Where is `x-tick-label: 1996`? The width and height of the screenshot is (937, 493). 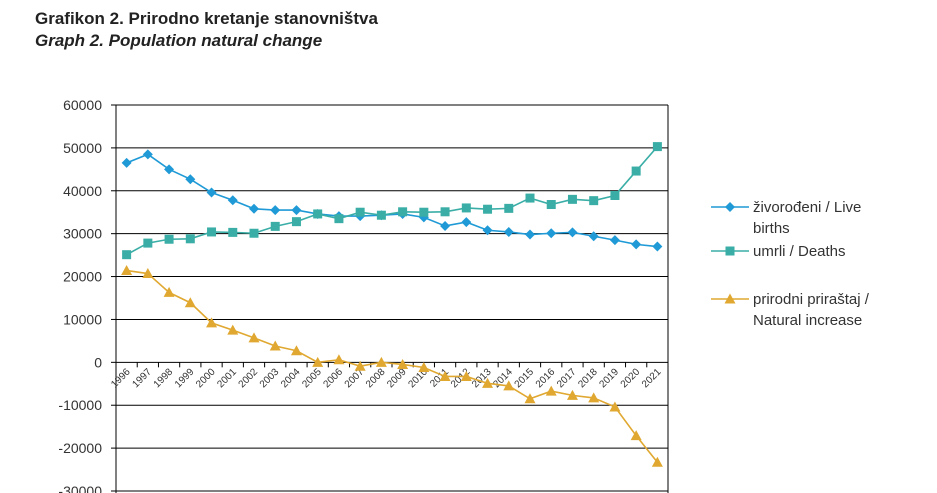 x-tick-label: 1996 is located at coordinates (121, 378).